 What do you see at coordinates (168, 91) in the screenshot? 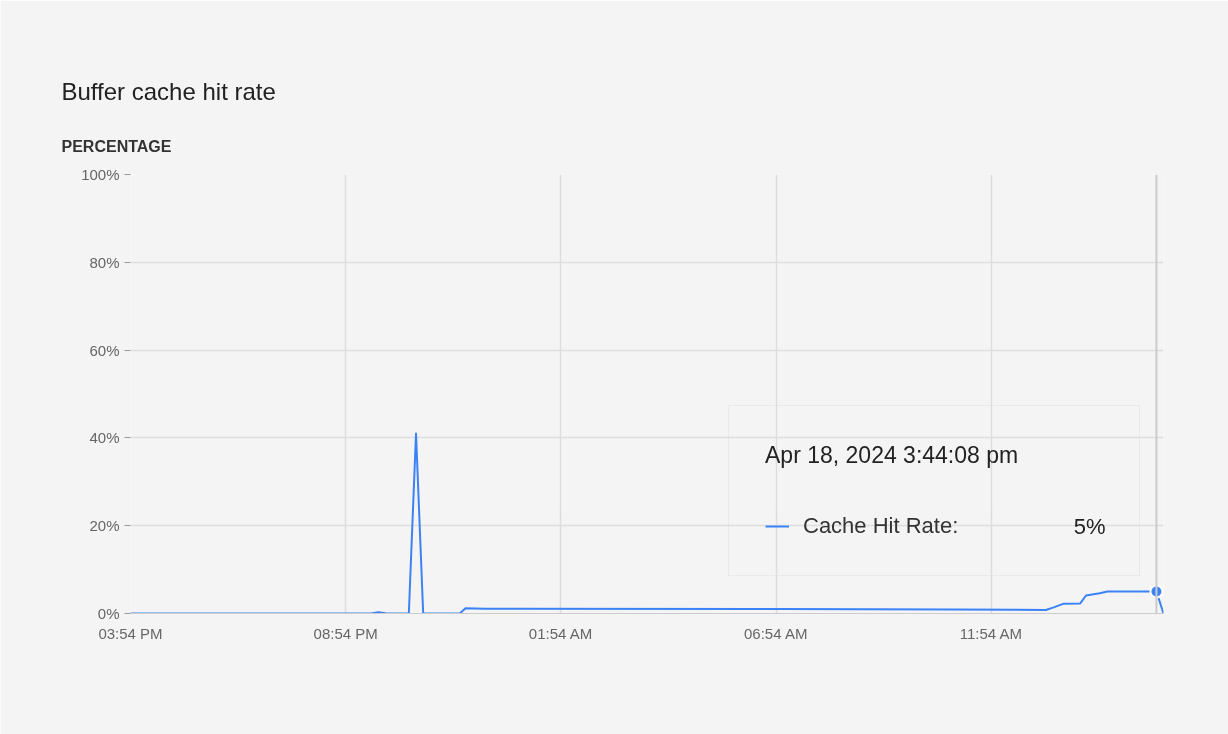
I see `chart-title: Buffer cache hit rate` at bounding box center [168, 91].